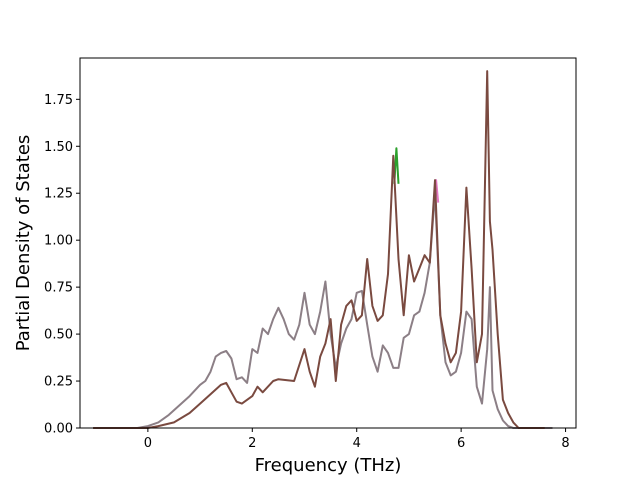  I want to click on y-axis: 0.00 0.25 0.50 0.75 1.00 1.25 1.50 1.75, so click(62, 265).